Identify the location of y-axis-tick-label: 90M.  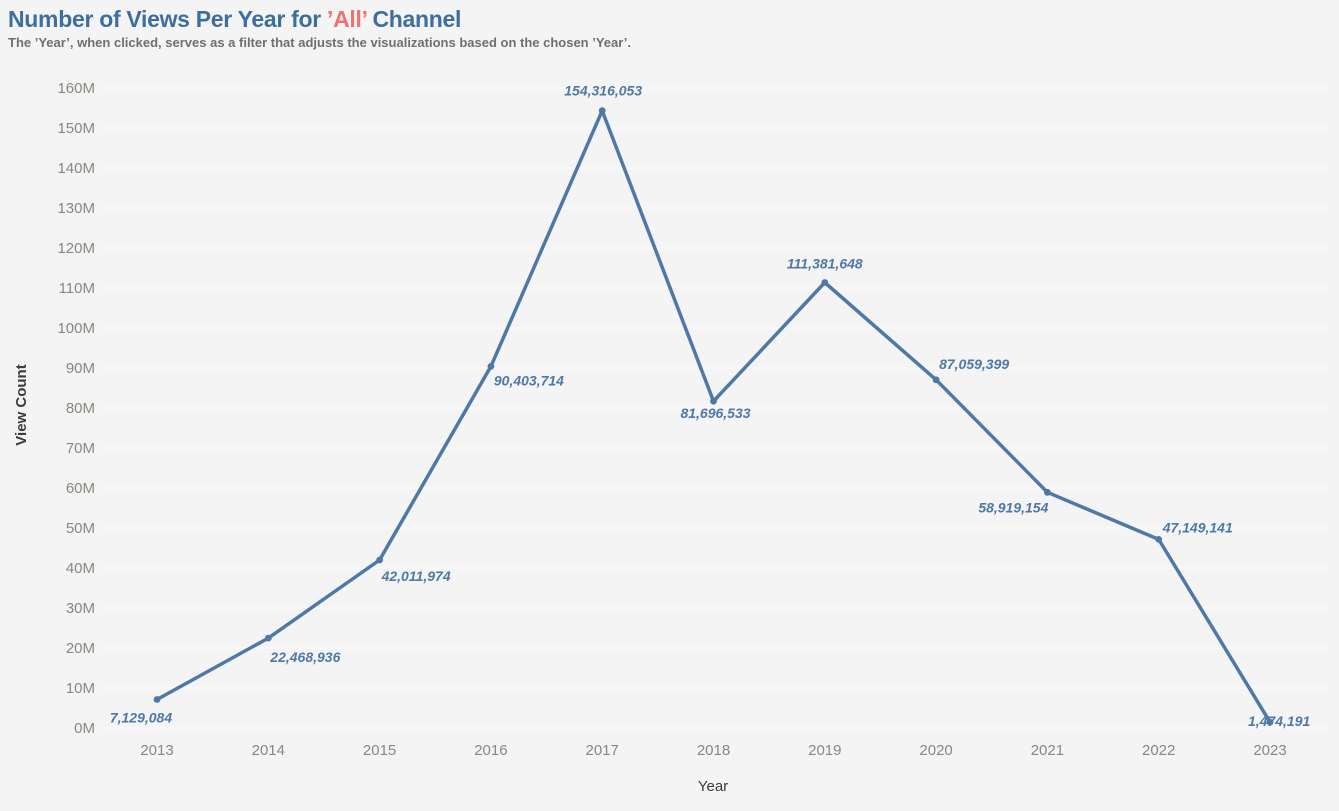
(80, 368).